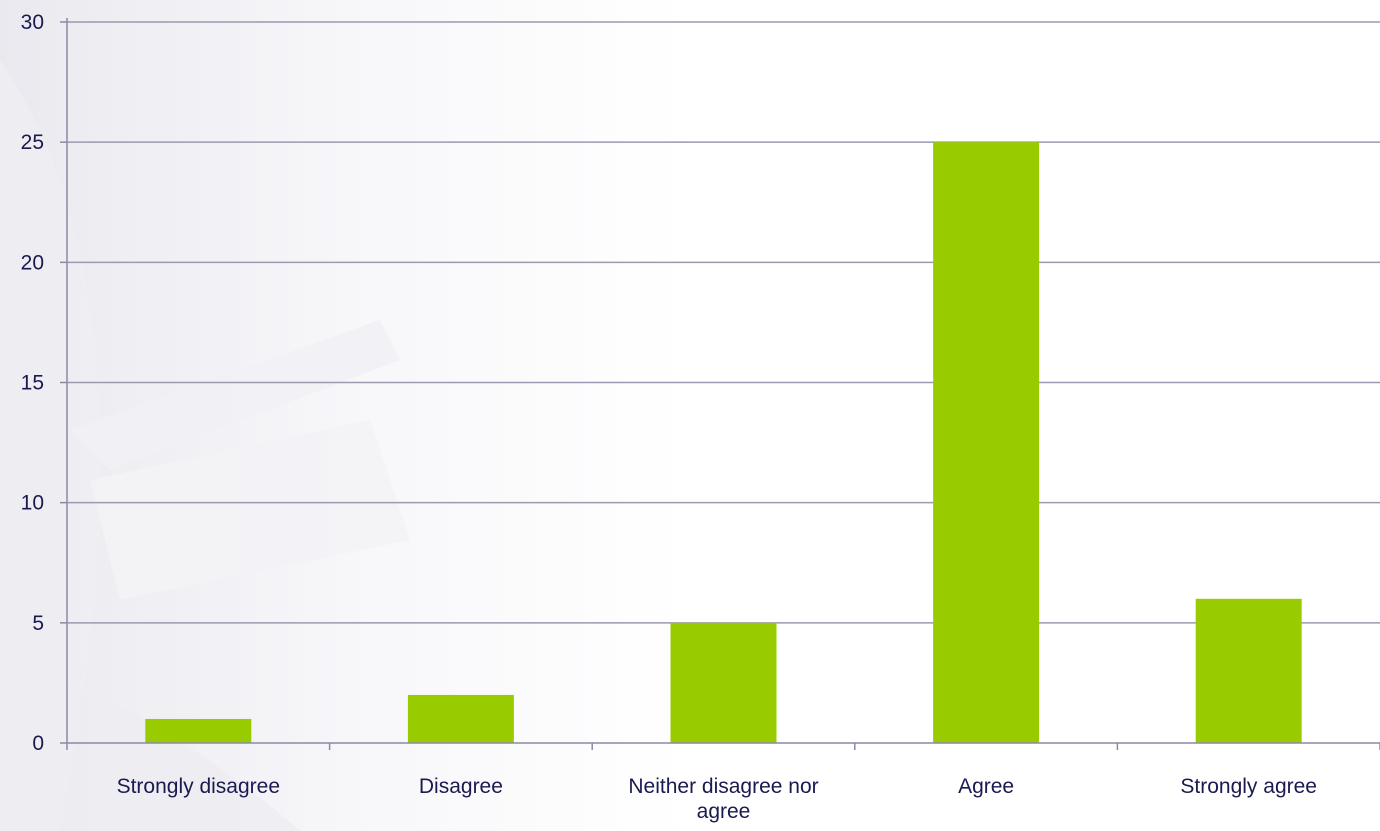 The width and height of the screenshot is (1380, 831). Describe the element at coordinates (32, 142) in the screenshot. I see `y-tick-label: 25` at that location.